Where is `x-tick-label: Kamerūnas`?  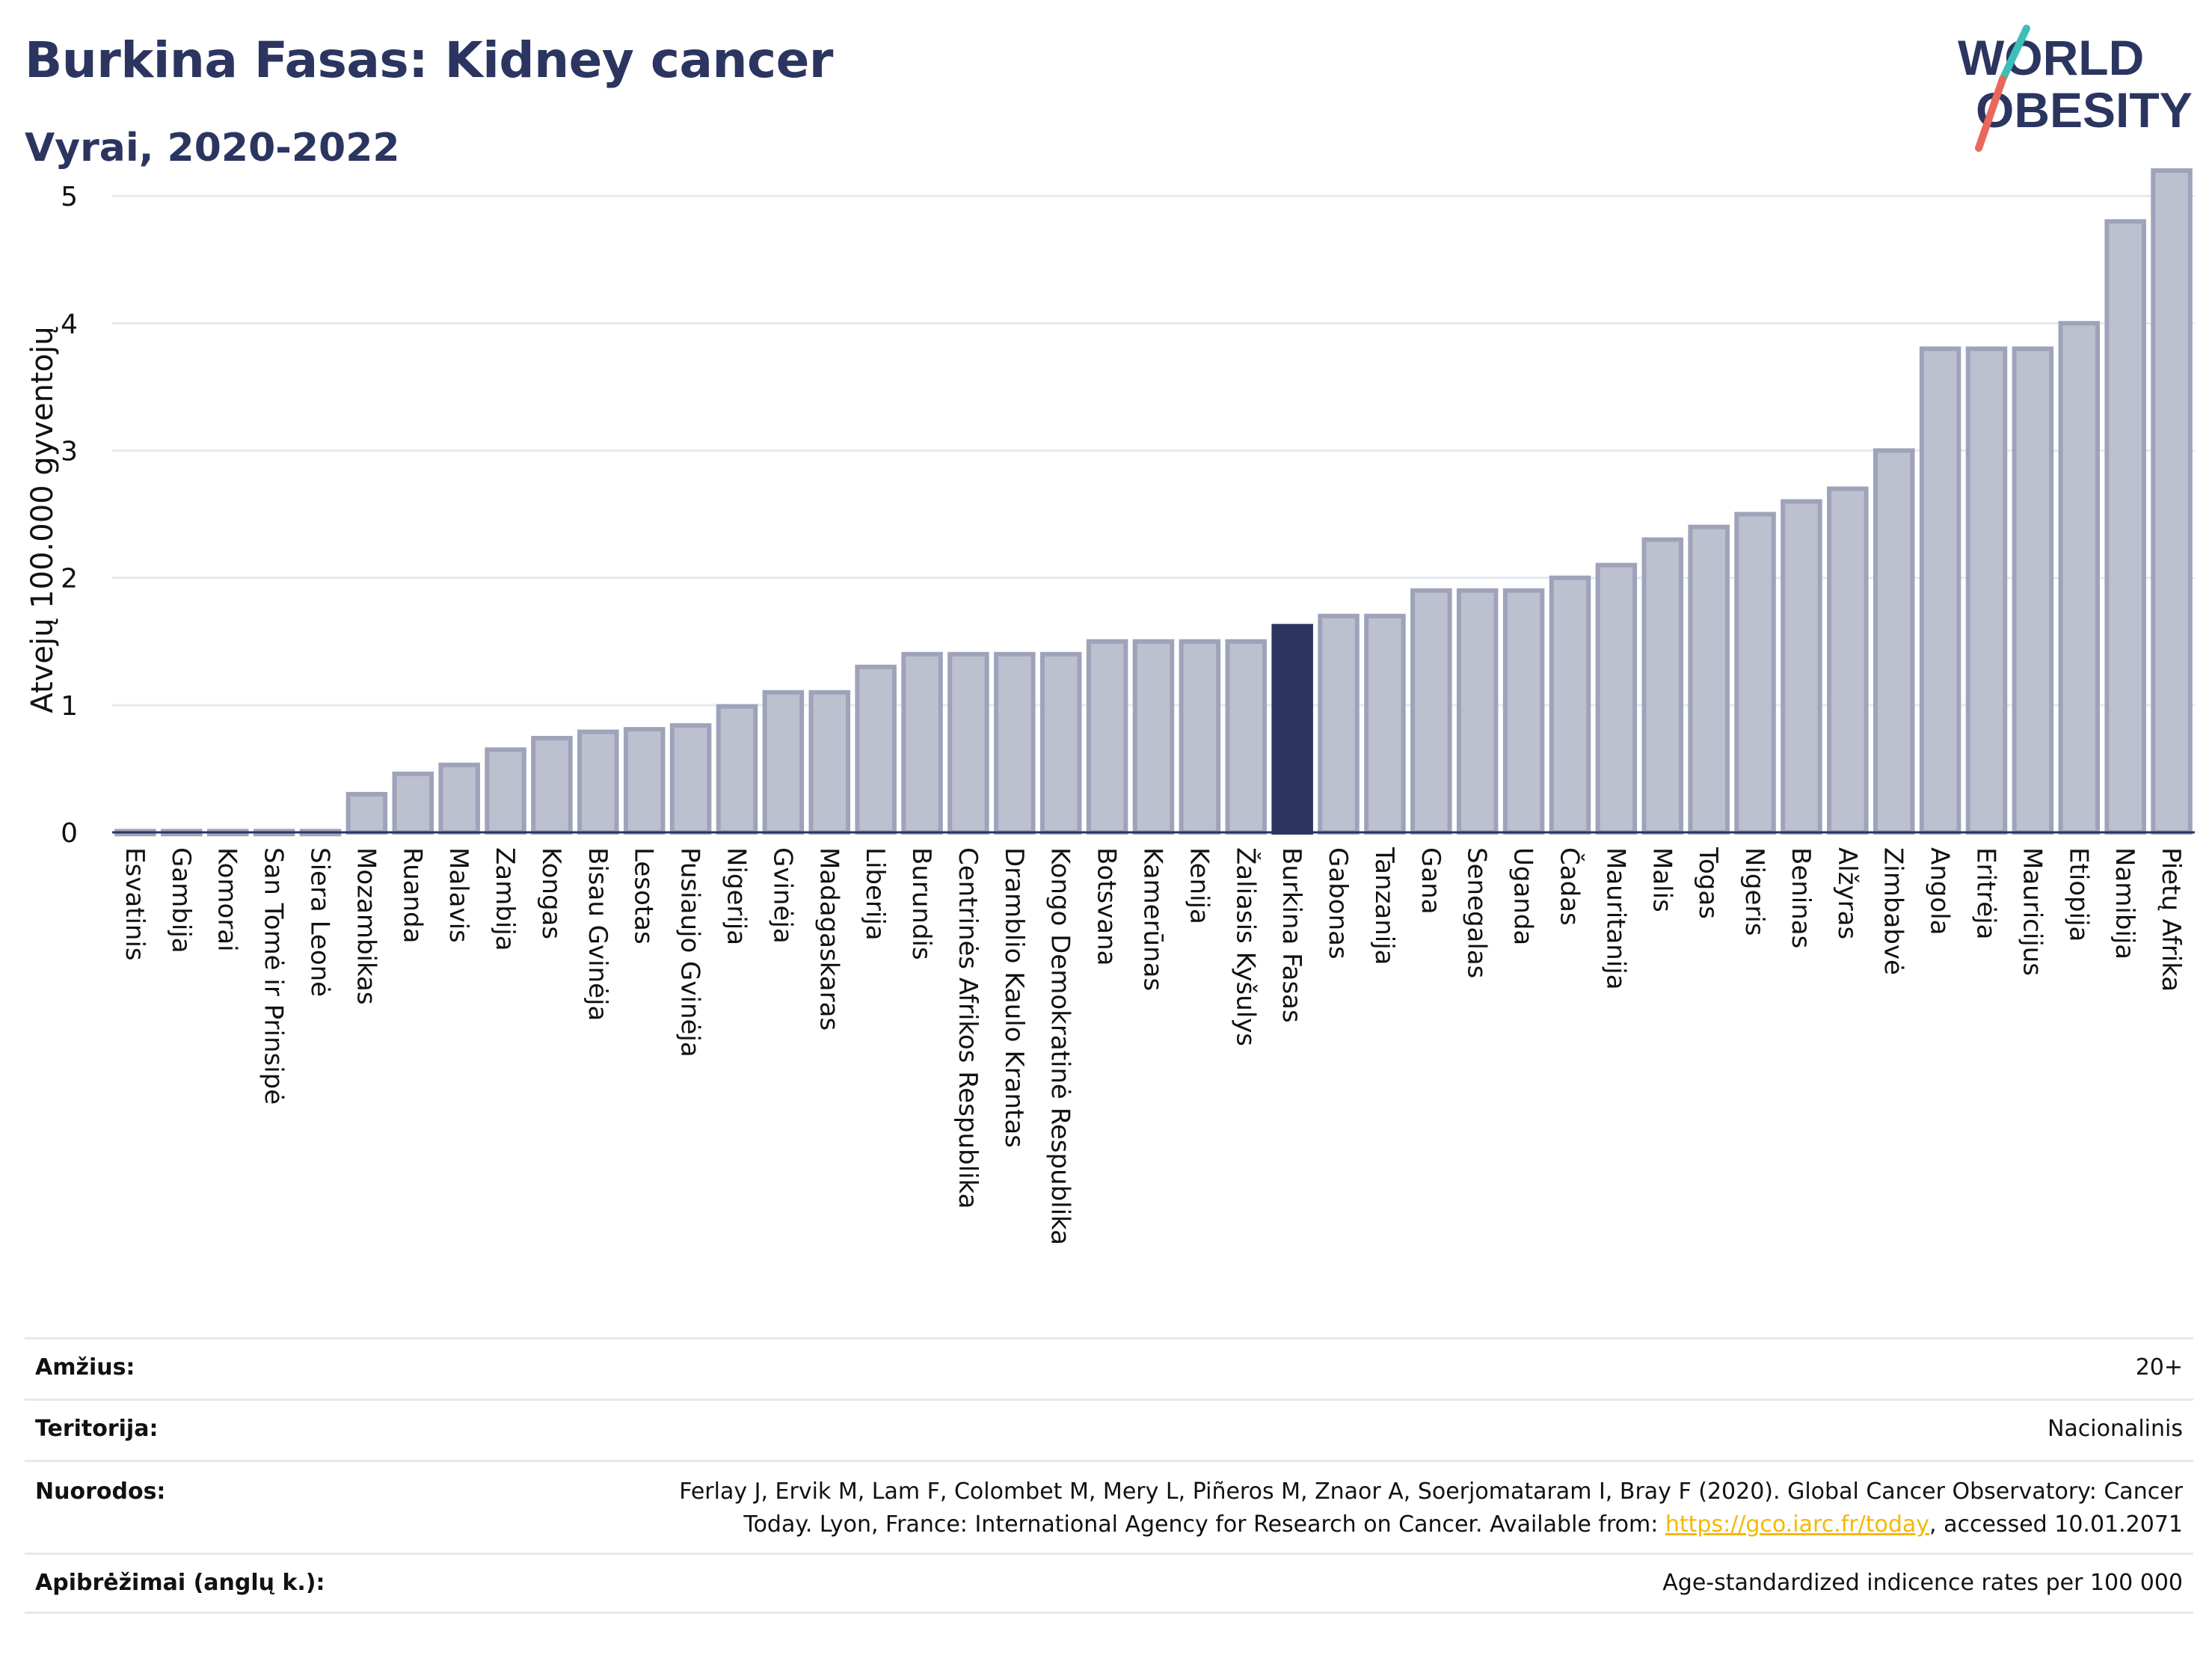 x-tick-label: Kamerūnas is located at coordinates (1153, 919).